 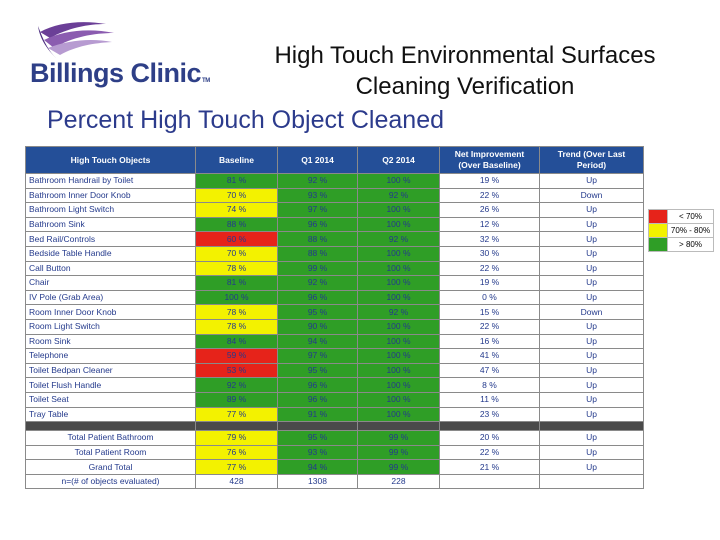 I want to click on net-improvement-cell: 21 %, so click(x=489, y=467).